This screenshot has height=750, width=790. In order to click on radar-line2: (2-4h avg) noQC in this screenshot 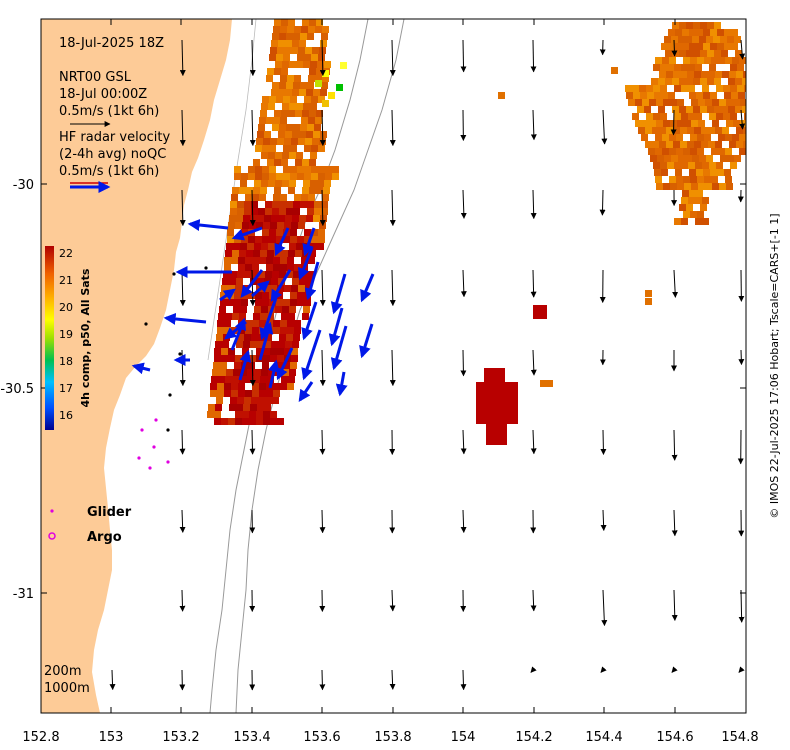, I will do `click(112, 154)`.